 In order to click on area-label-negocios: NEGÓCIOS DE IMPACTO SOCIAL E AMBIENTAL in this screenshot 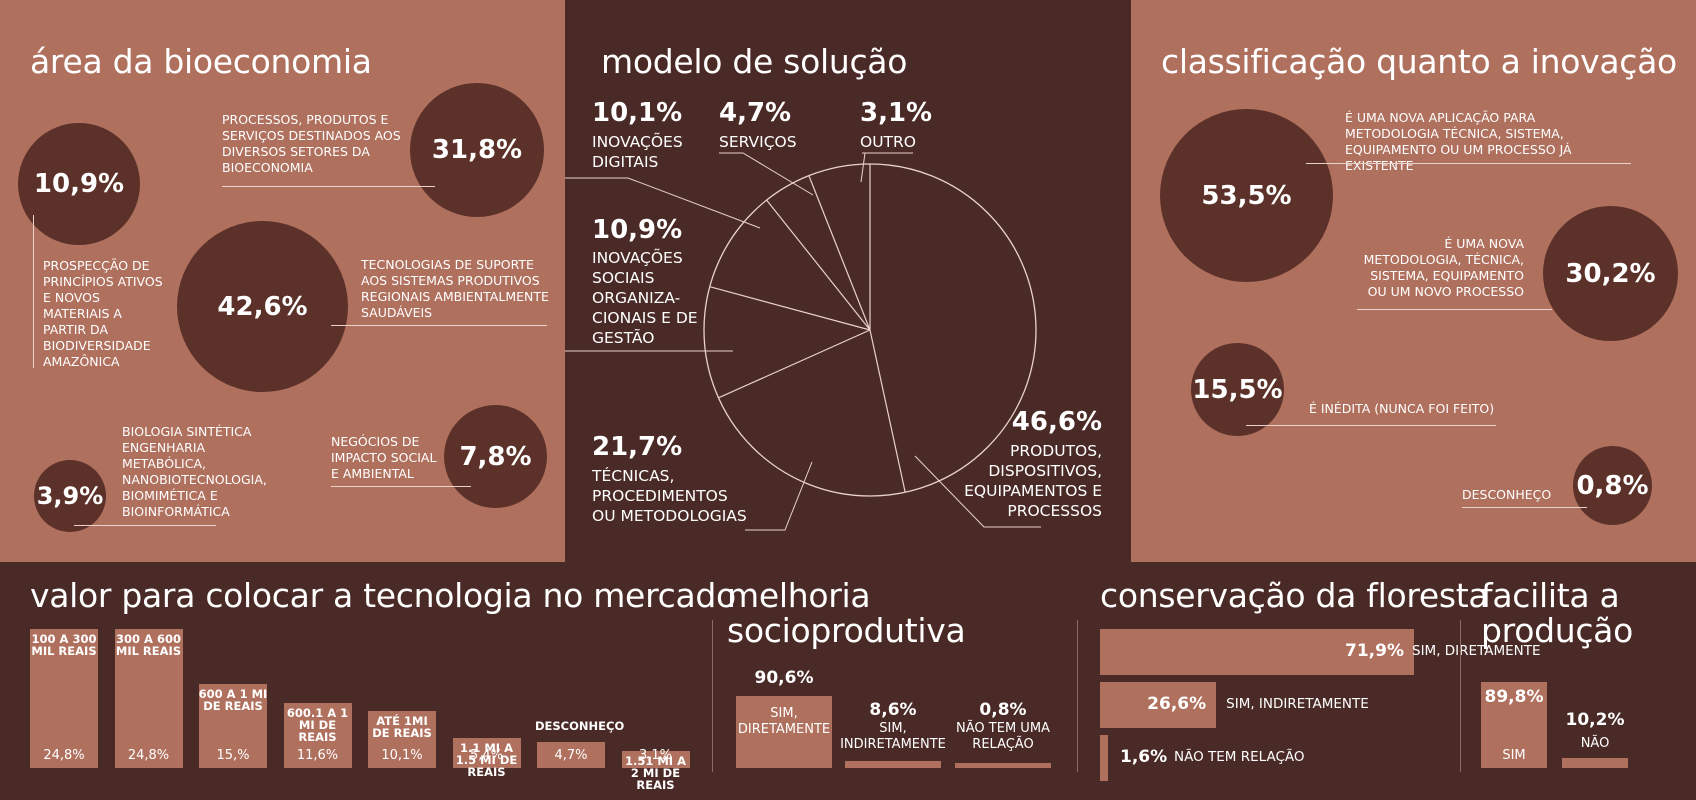, I will do `click(384, 457)`.